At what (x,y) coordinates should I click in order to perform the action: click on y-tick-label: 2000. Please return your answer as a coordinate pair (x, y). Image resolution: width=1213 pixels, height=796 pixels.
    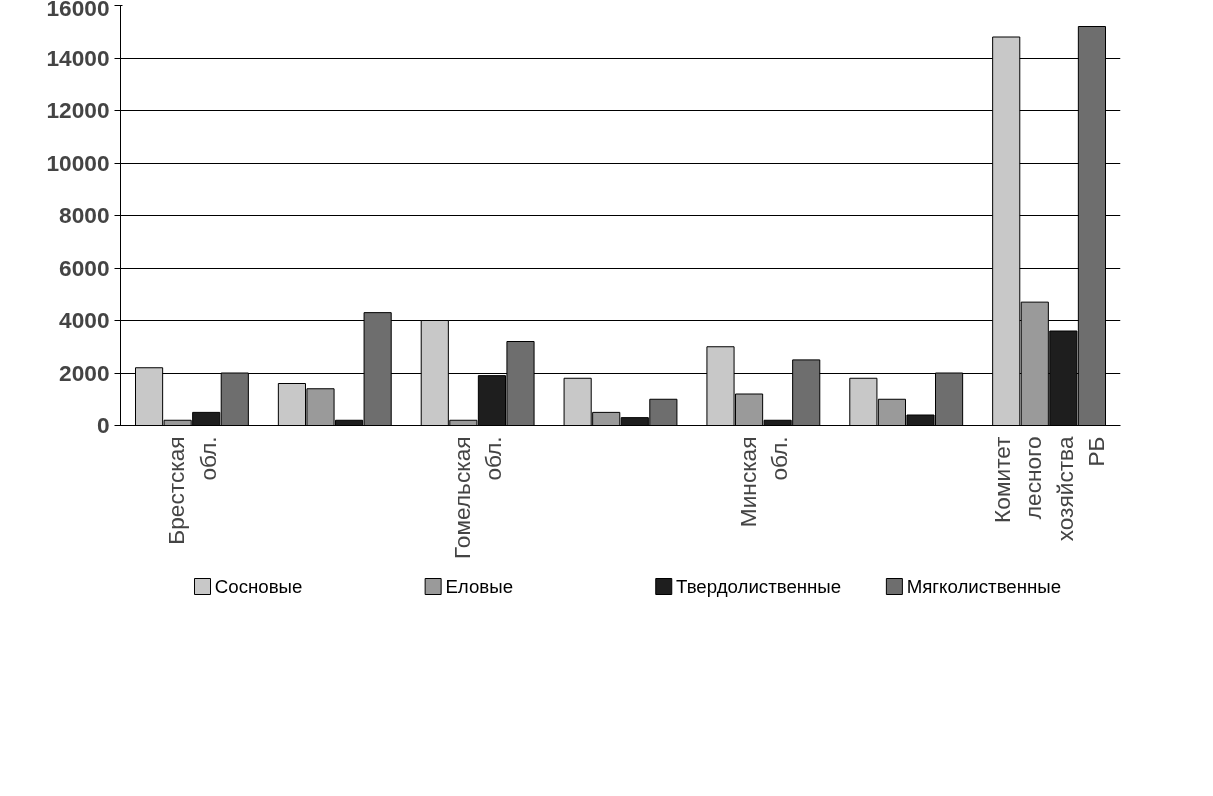
    Looking at the image, I should click on (84, 372).